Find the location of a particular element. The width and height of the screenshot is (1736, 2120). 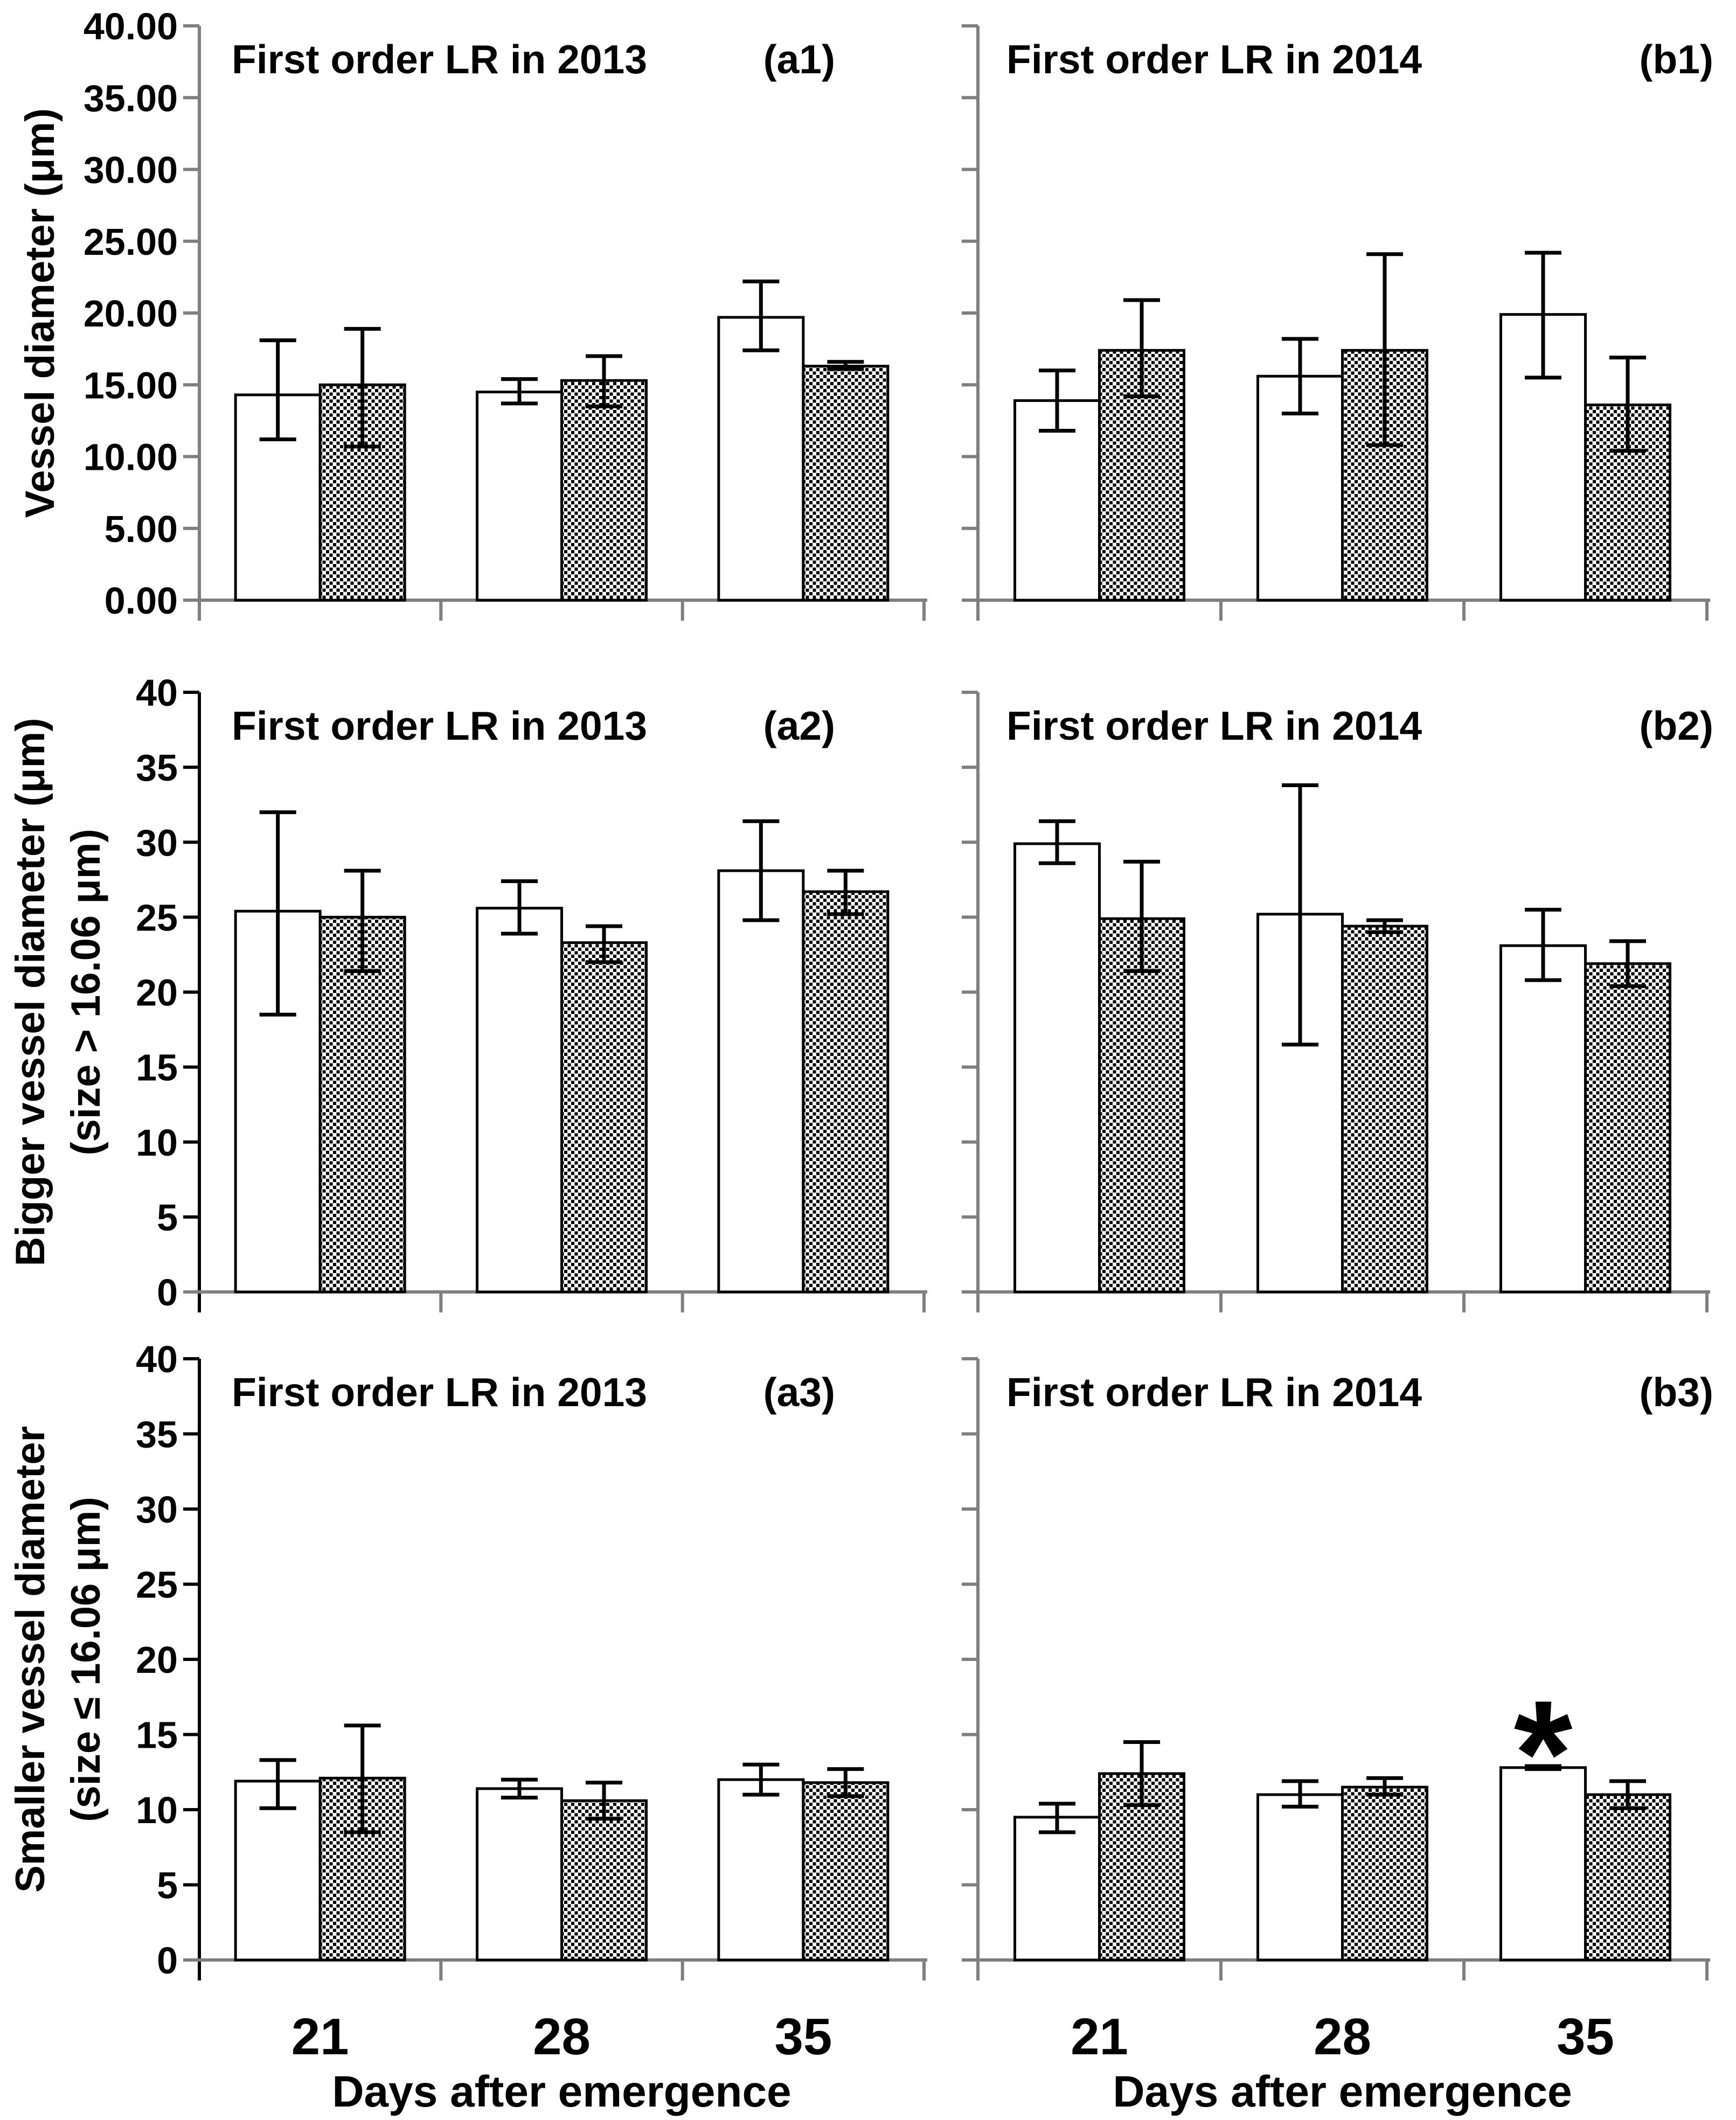

y-tick-label: 5 is located at coordinates (167, 1218).